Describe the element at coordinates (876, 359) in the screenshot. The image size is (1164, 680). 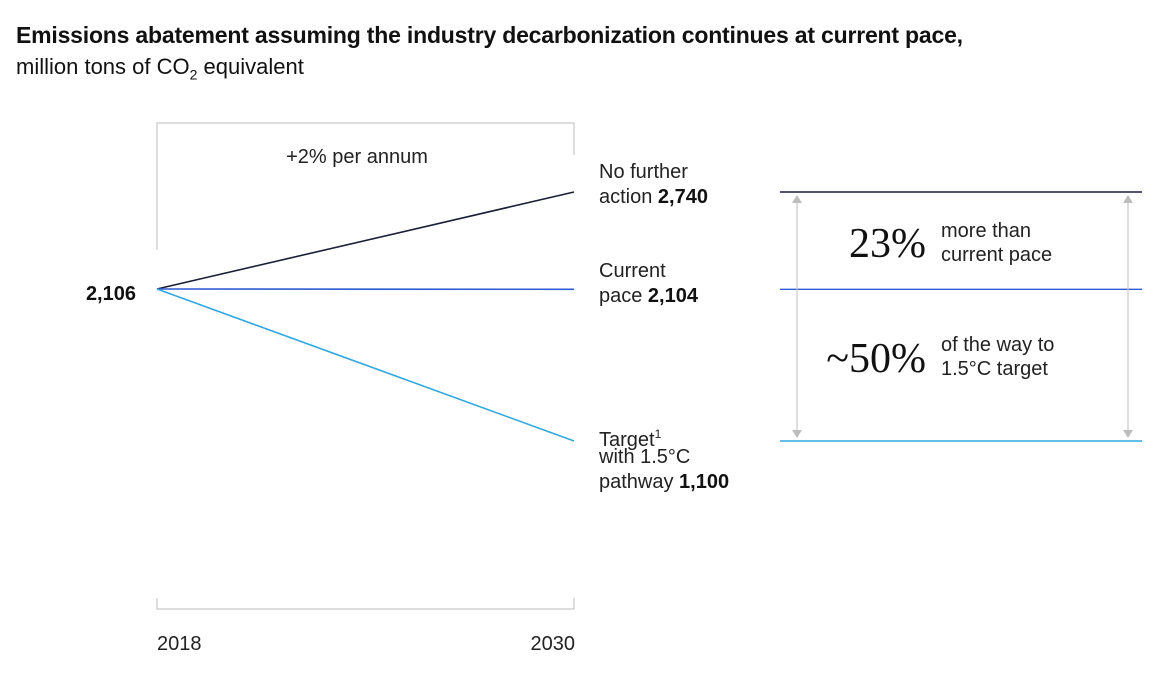
I see `annotation-figure-2: ~50%` at that location.